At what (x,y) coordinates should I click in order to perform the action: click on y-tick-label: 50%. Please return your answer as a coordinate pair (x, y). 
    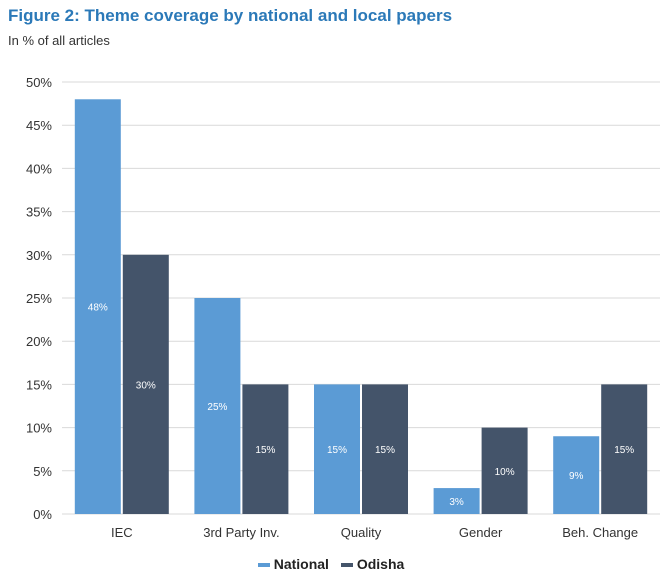
    Looking at the image, I should click on (39, 82).